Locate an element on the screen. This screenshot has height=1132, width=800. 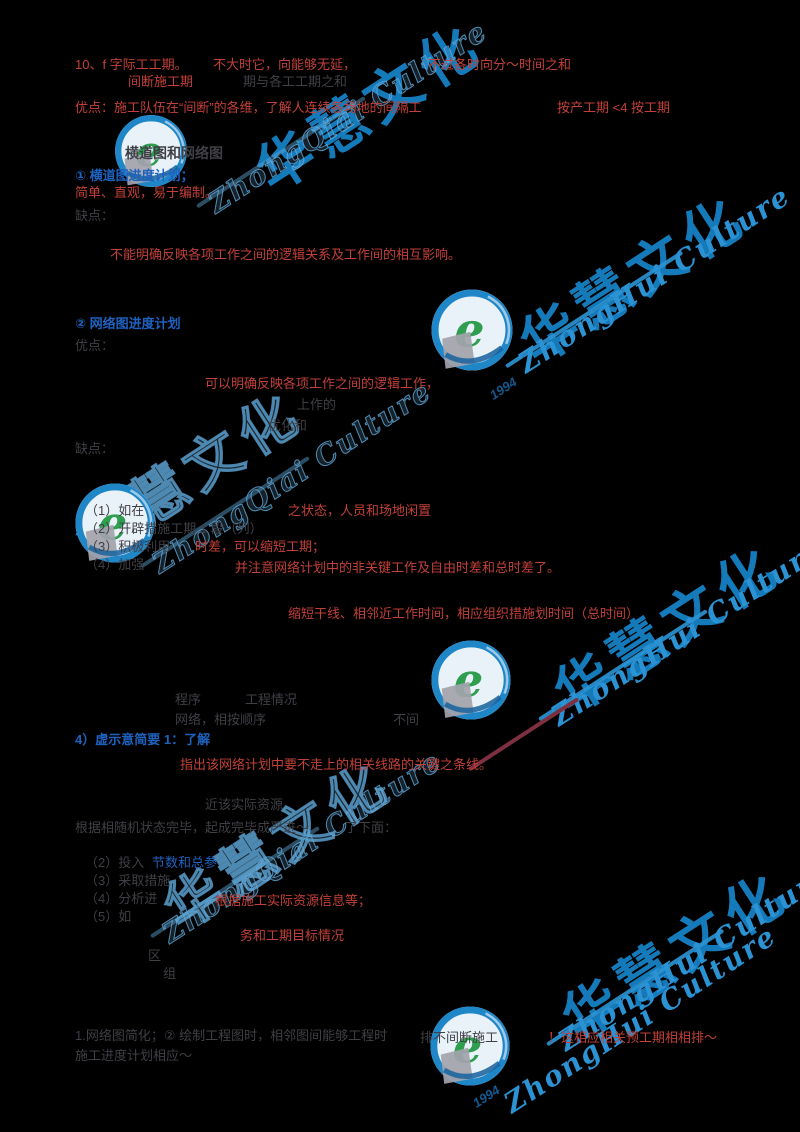
text-fragment: 区 is located at coordinates (155, 955).